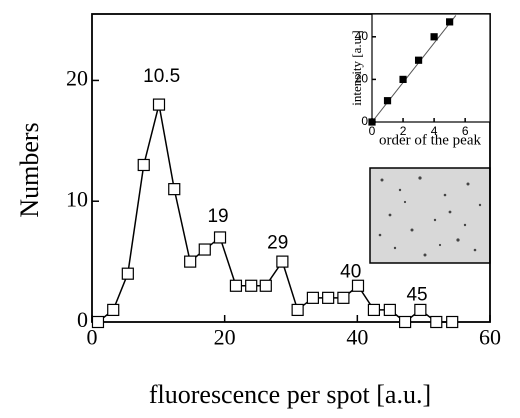 The width and height of the screenshot is (520, 418). I want to click on x-tick-label: 2, so click(403, 131).